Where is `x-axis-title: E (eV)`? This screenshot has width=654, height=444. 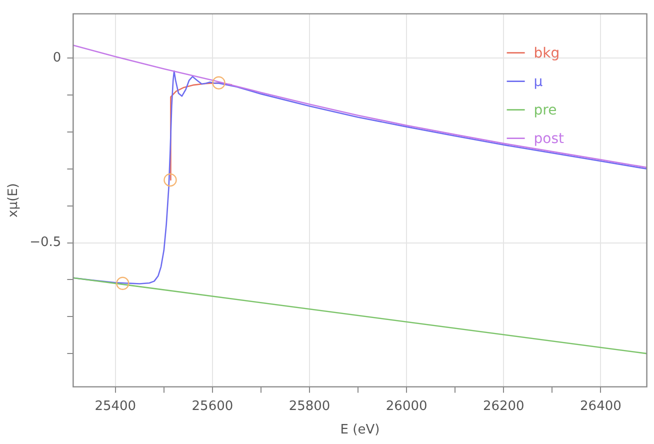
x-axis-title: E (eV) is located at coordinates (360, 430).